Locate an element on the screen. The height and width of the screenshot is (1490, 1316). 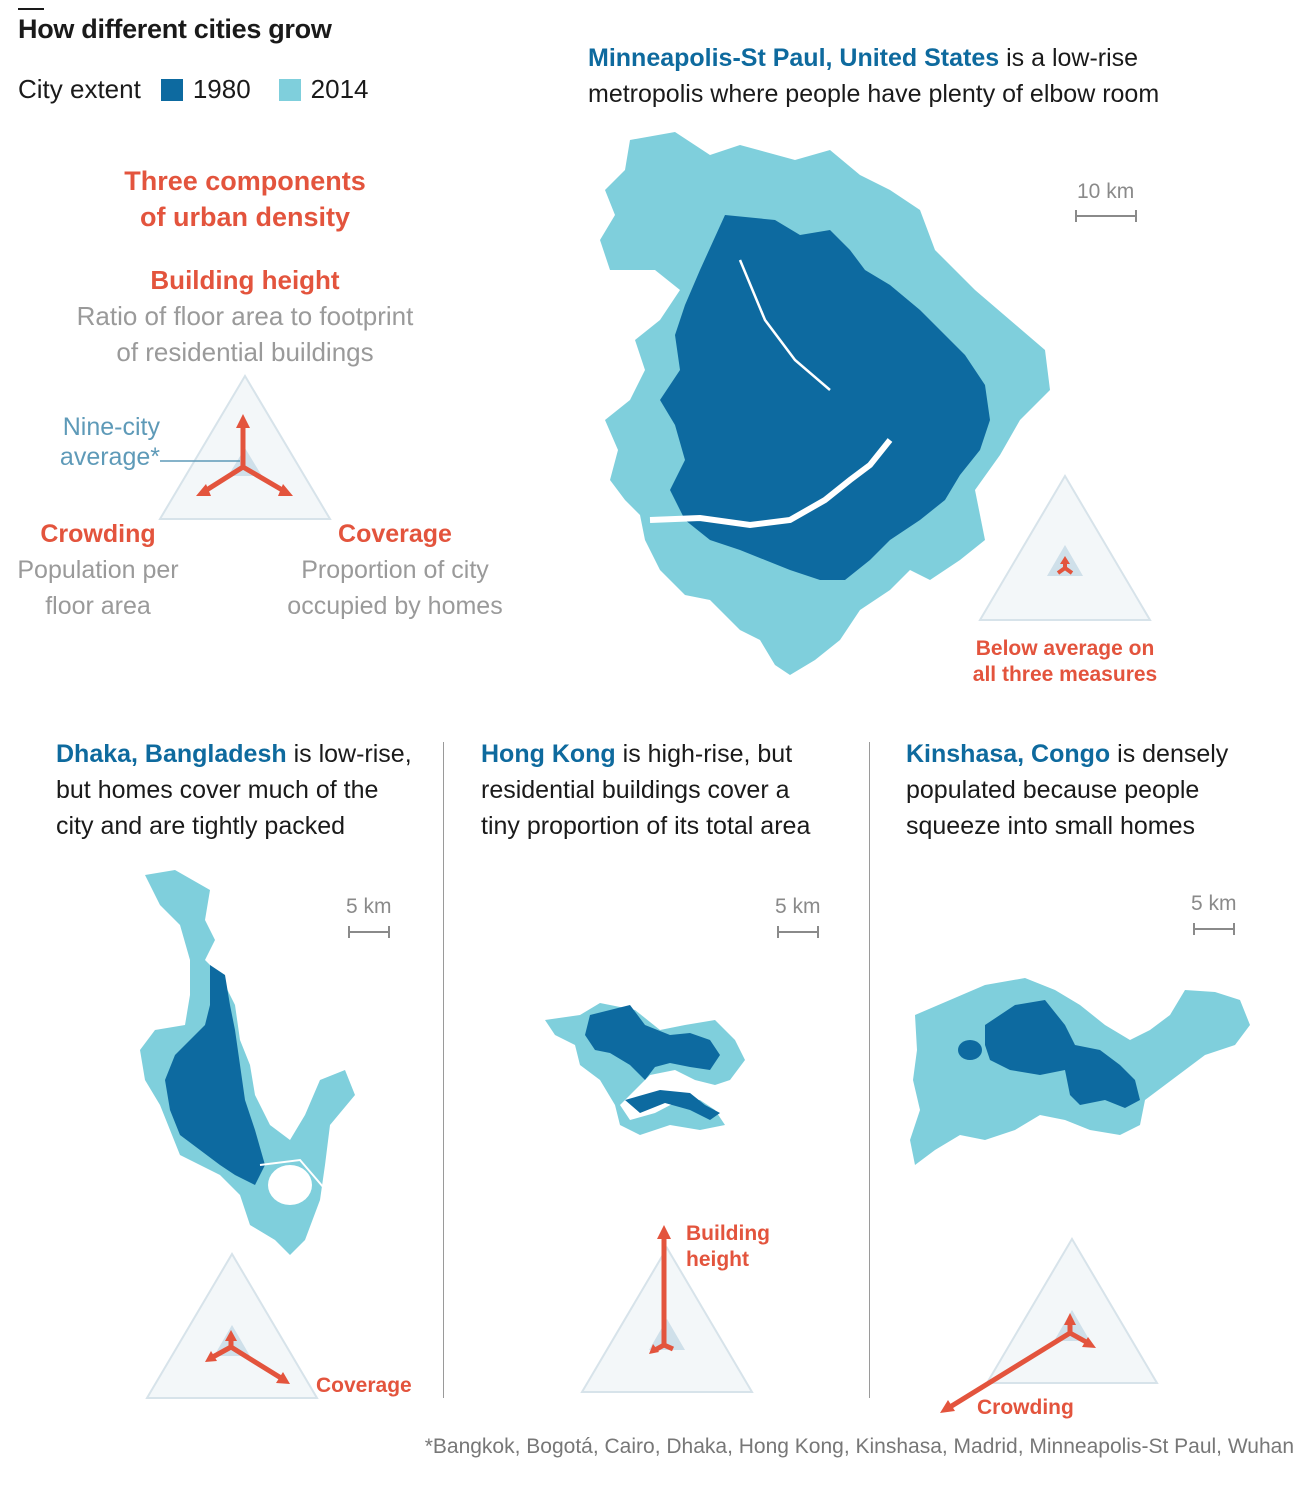
legend-swatch-1980 is located at coordinates (171, 89).